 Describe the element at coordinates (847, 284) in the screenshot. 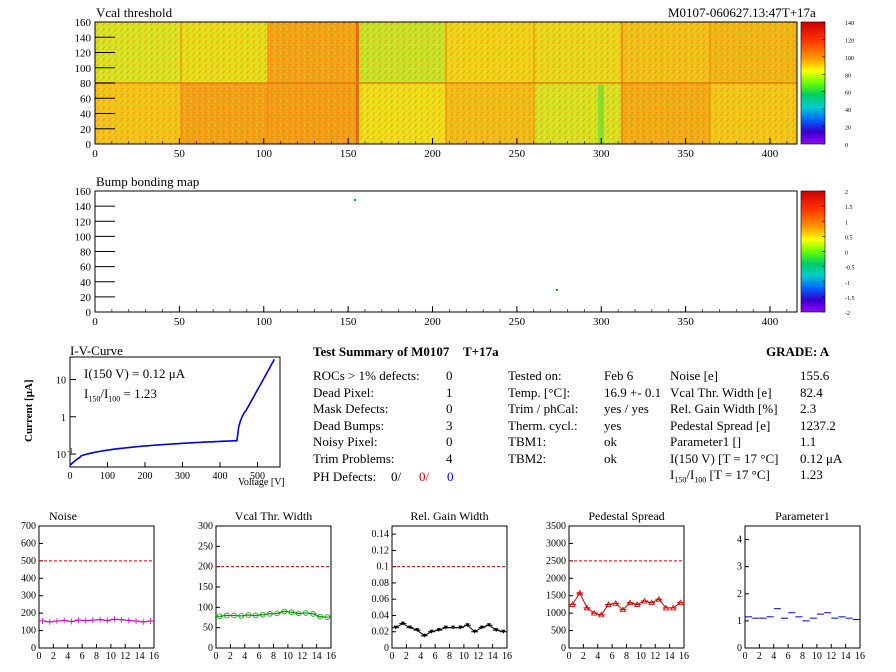

I see `scale-label: -1` at that location.